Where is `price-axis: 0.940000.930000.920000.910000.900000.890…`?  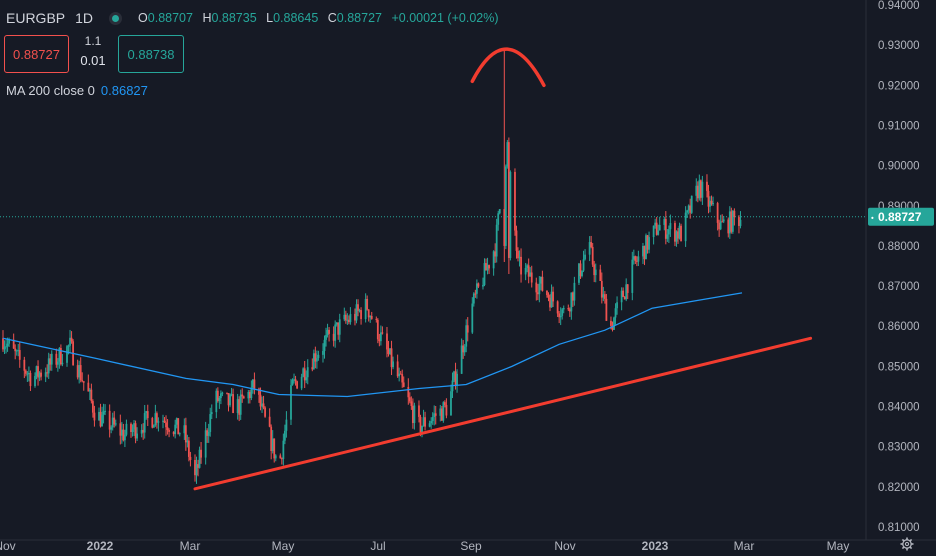 price-axis: 0.940000.930000.920000.910000.900000.890… is located at coordinates (899, 270).